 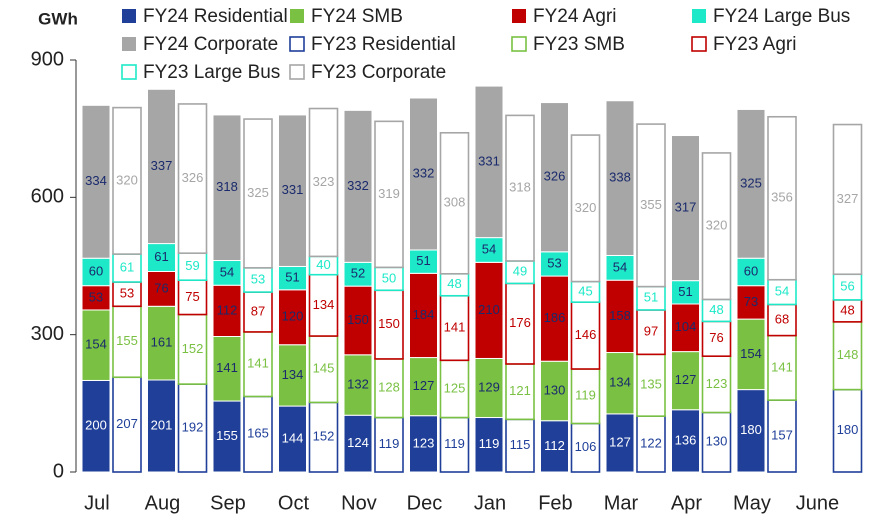 I want to click on value-label: 132, so click(x=358, y=383).